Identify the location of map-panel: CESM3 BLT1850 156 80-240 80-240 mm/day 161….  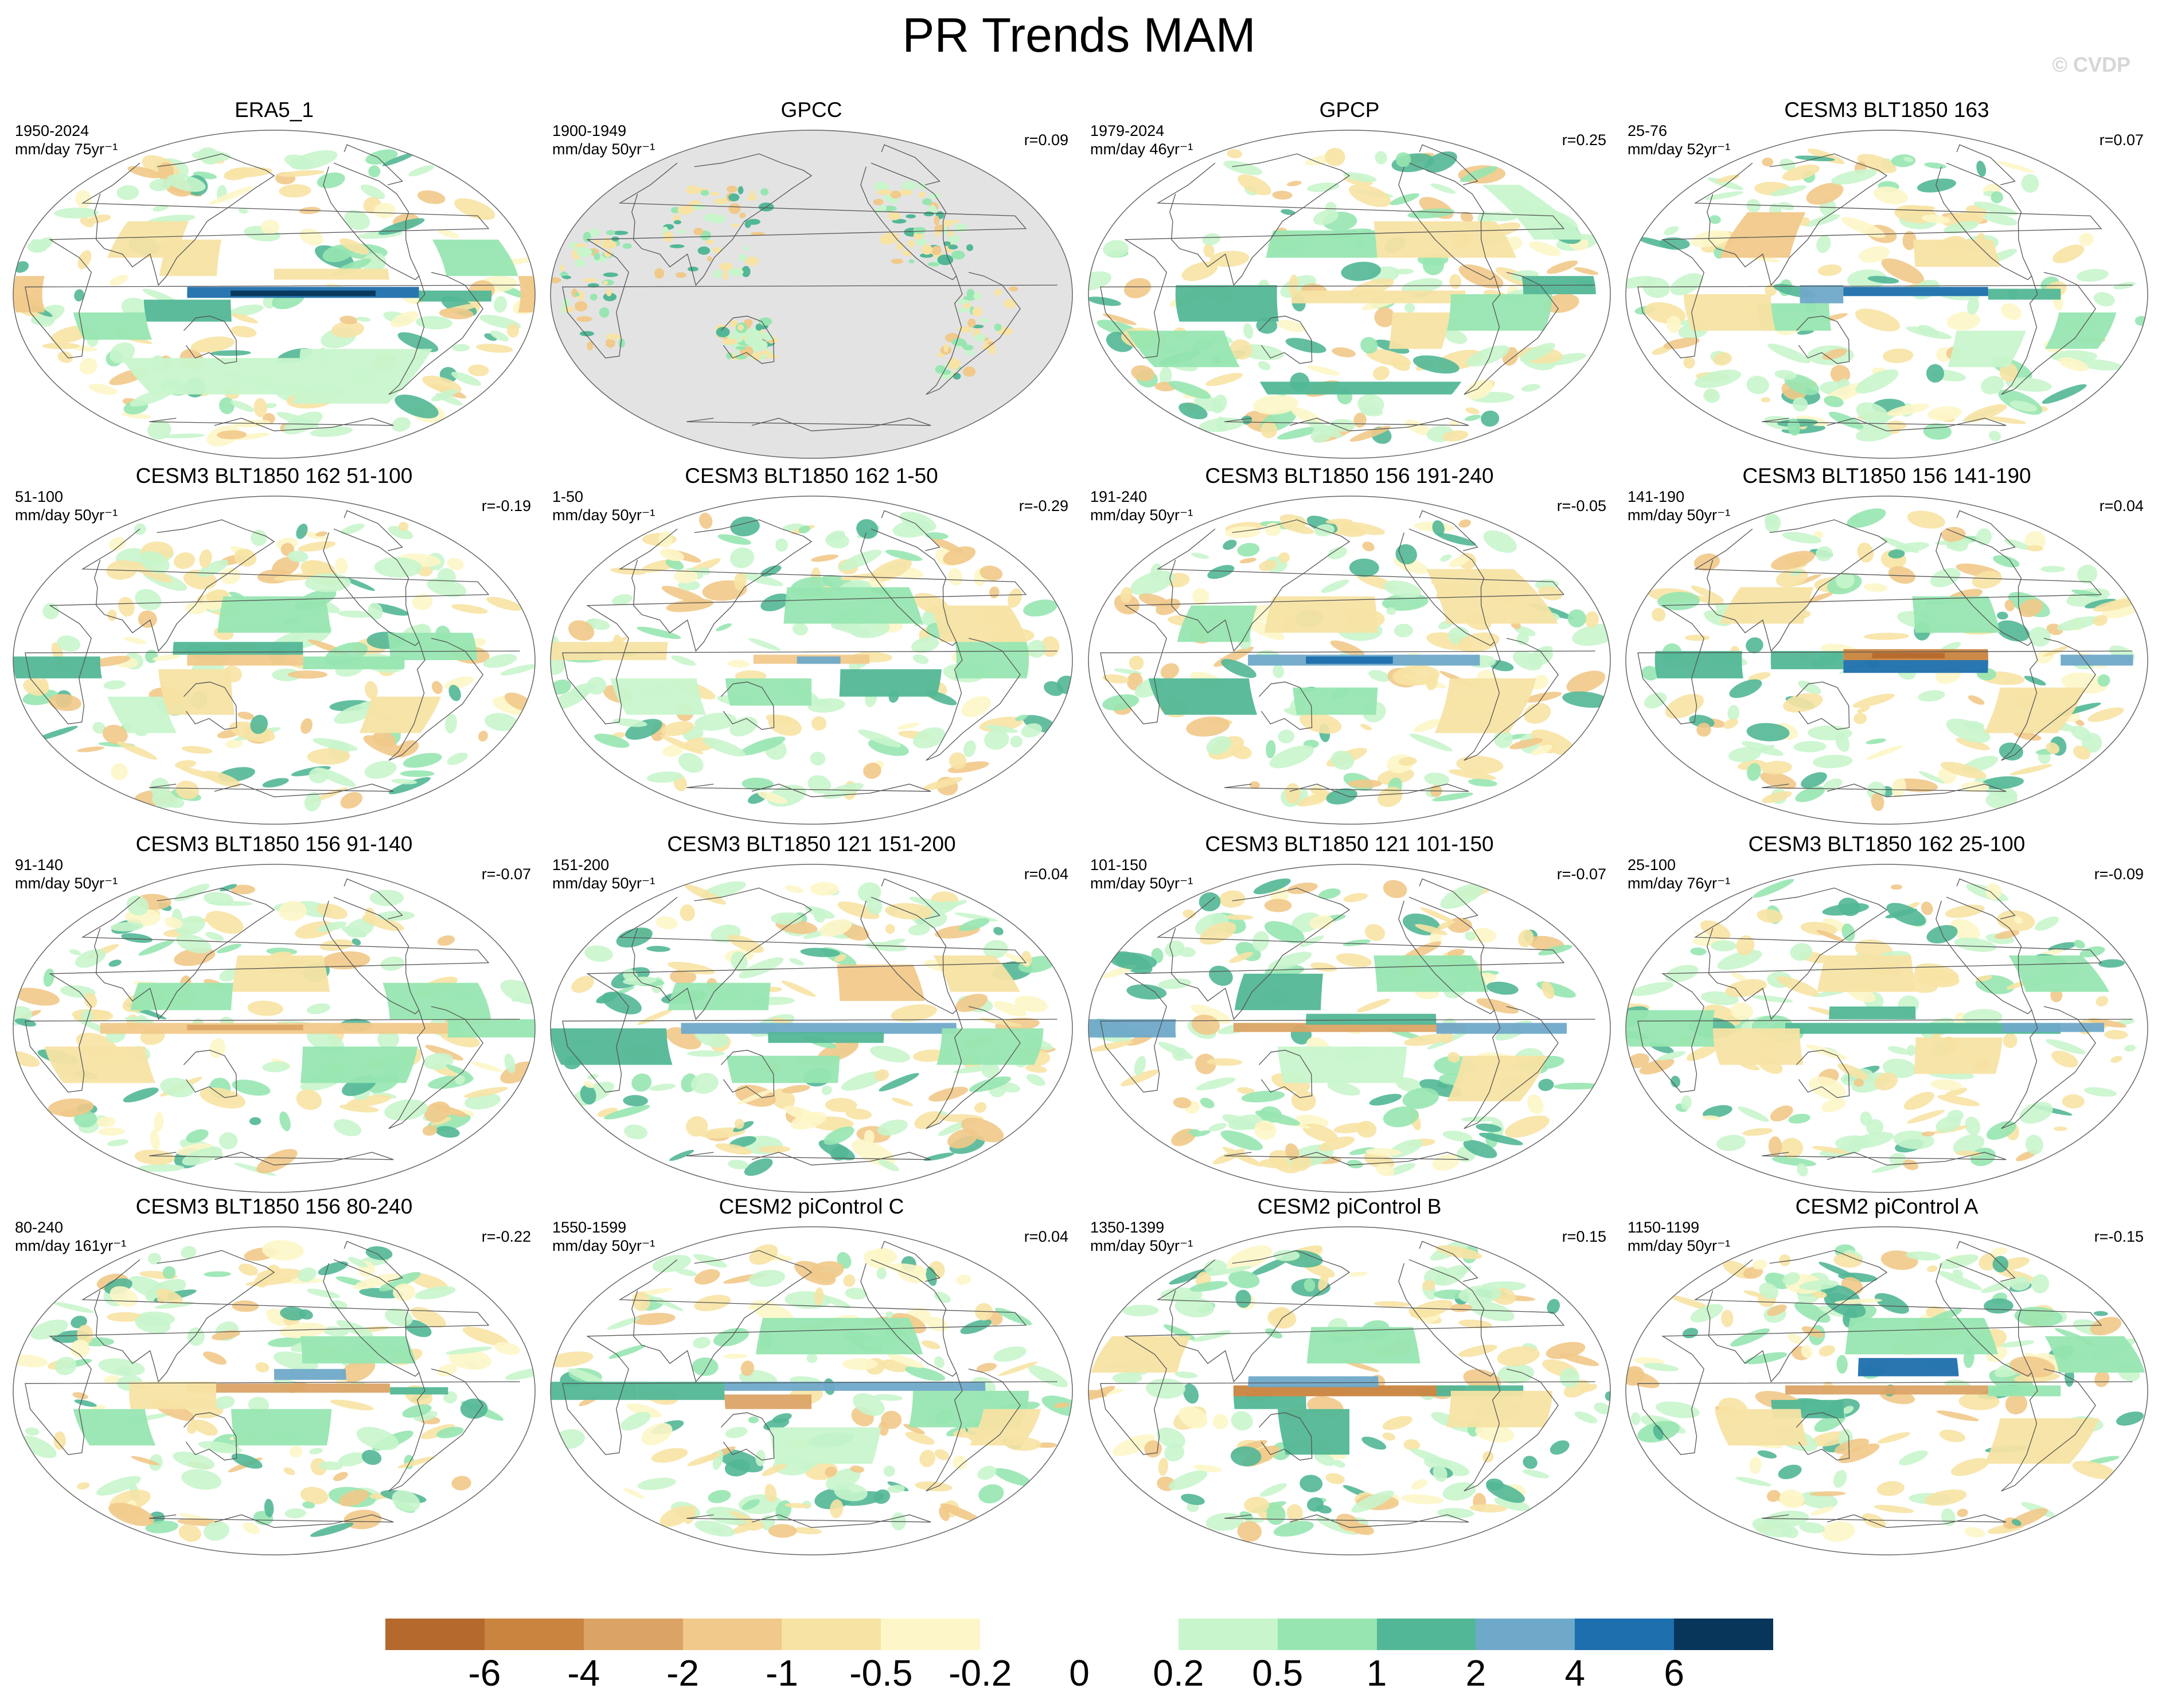
(274, 1377).